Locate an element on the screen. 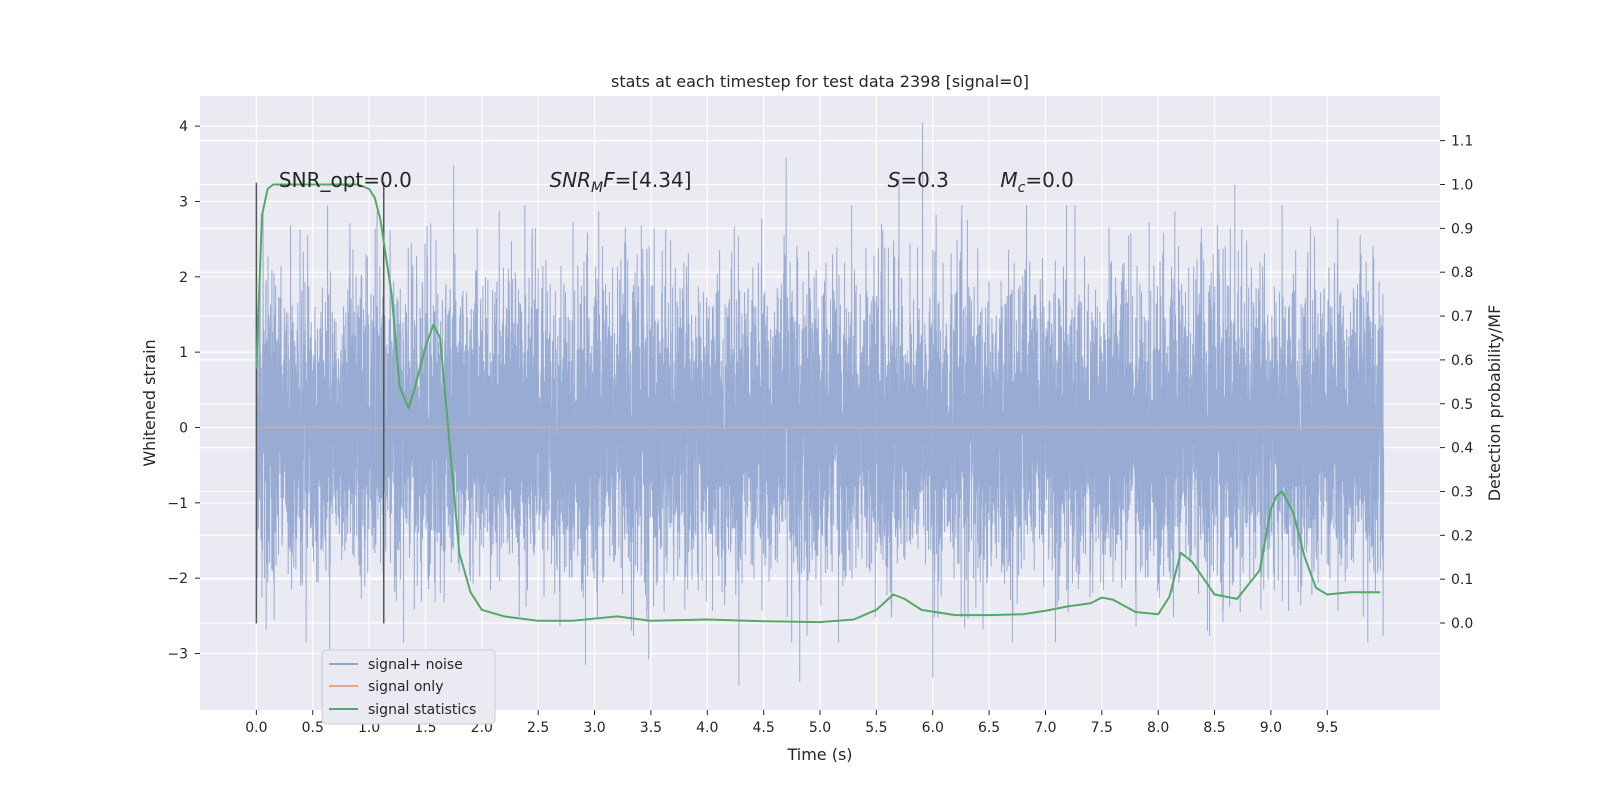  y-tick-label: −1 is located at coordinates (177, 504).